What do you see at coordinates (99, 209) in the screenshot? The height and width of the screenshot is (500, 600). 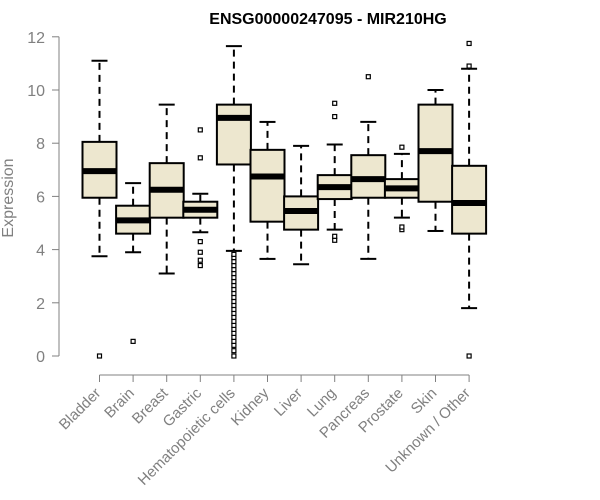 I see `box-bladder` at bounding box center [99, 209].